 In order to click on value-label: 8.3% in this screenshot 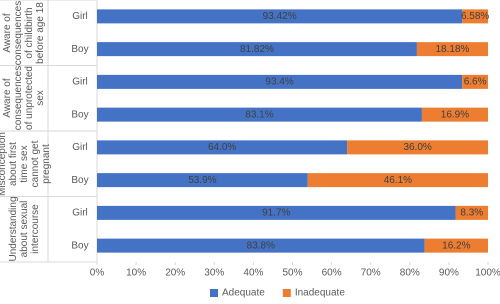, I will do `click(471, 213)`.